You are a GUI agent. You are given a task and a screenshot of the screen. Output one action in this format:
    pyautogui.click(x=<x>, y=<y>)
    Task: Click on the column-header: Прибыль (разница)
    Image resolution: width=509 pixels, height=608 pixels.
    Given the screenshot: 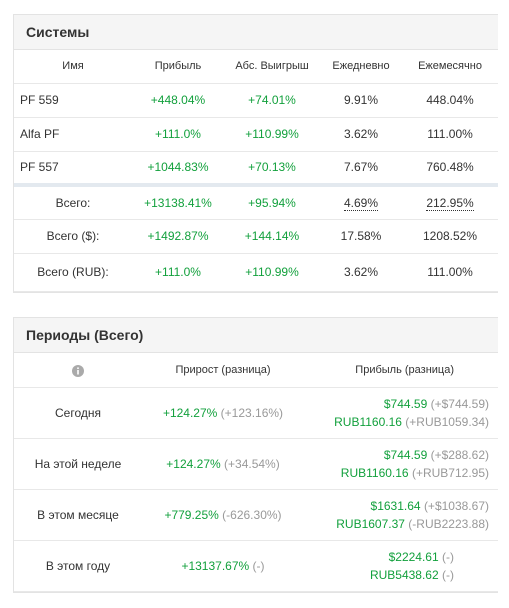 What is the action you would take?
    pyautogui.click(x=401, y=370)
    